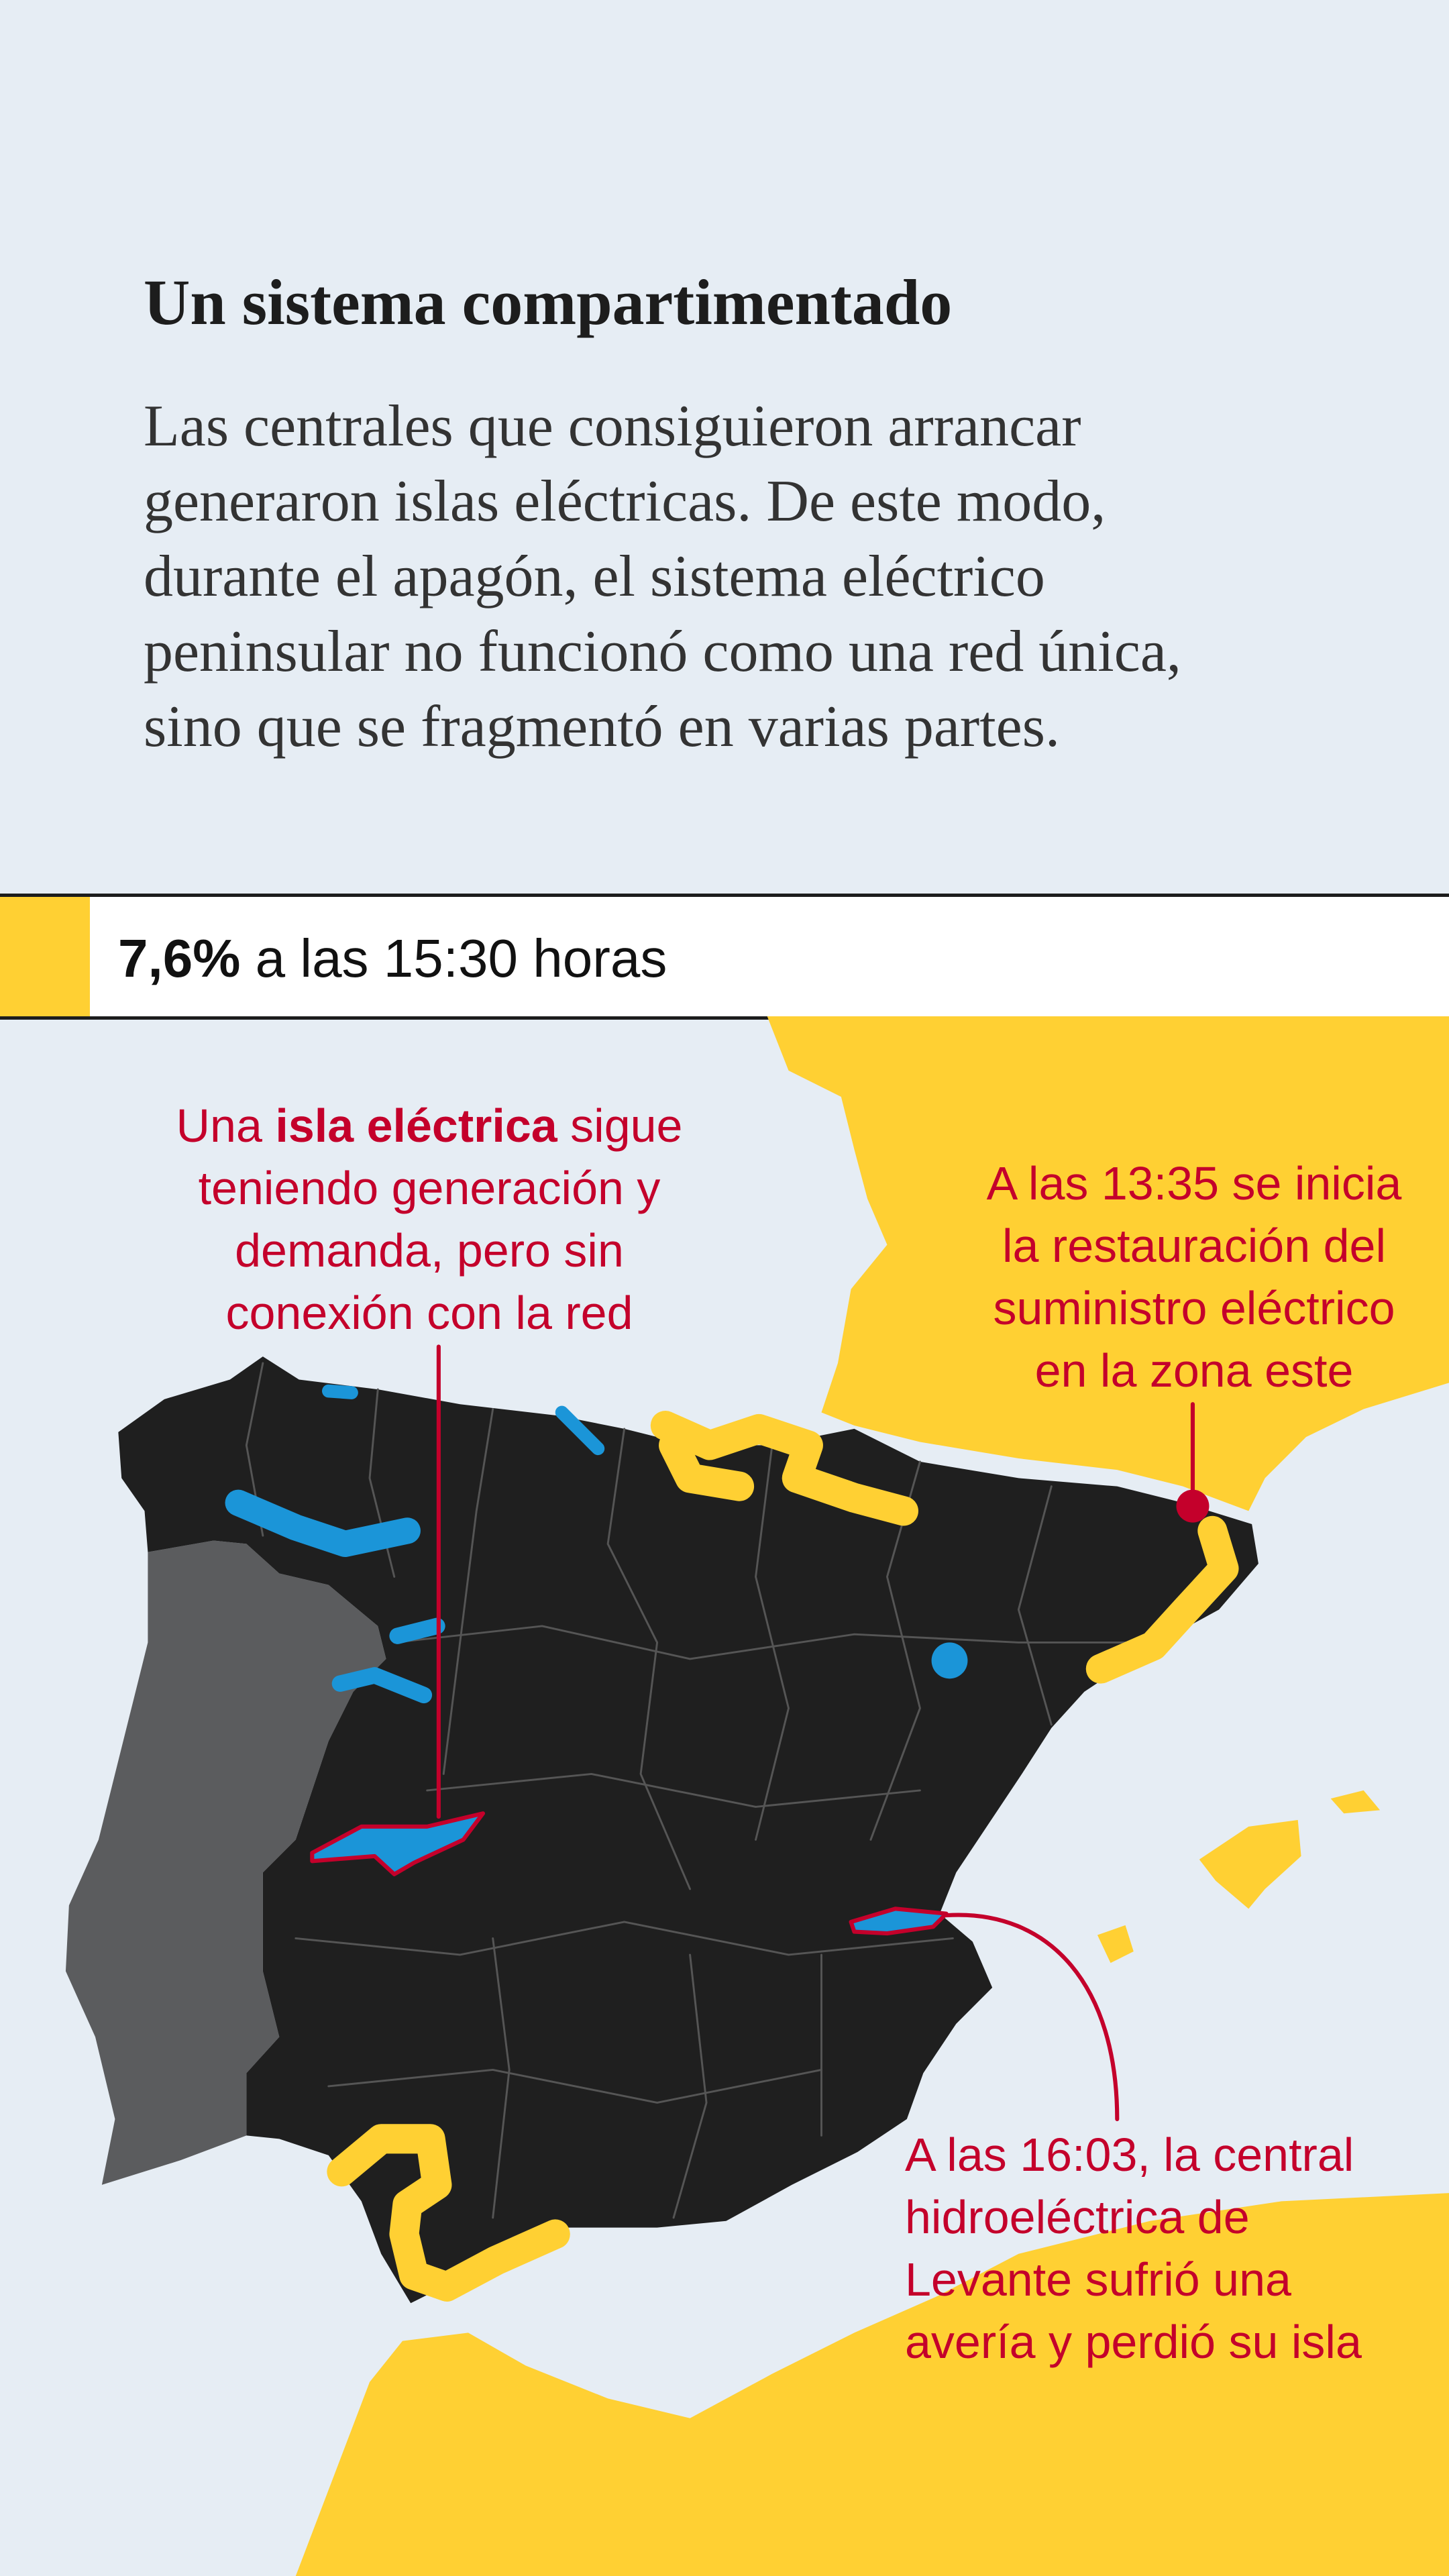 The image size is (1449, 2576). Describe the element at coordinates (1194, 1370) in the screenshot. I see `label-line: en la zona este` at that location.